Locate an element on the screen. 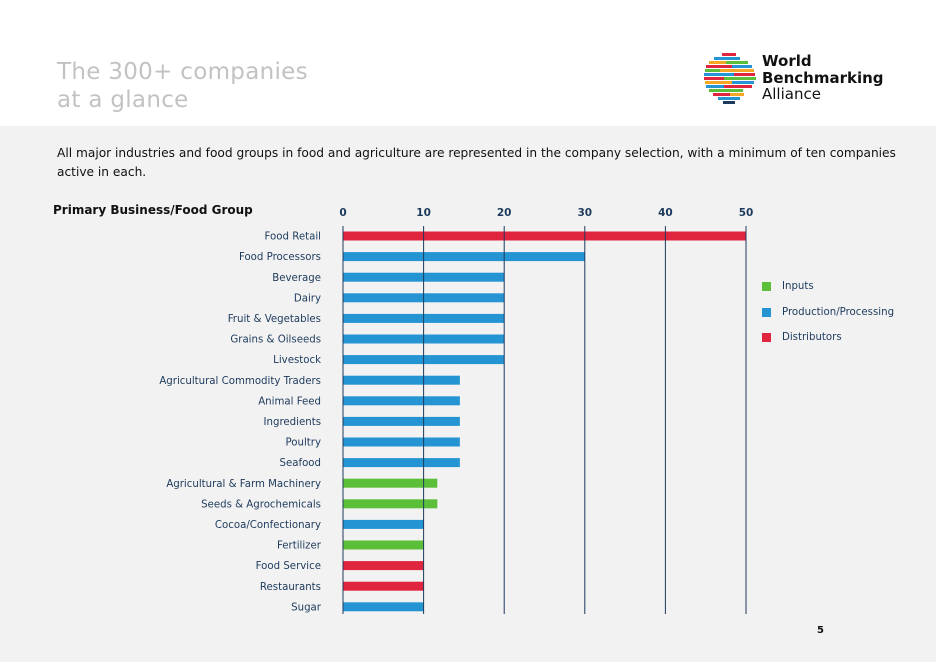 This screenshot has height=662, width=936. category-label: Ingredients is located at coordinates (292, 422).